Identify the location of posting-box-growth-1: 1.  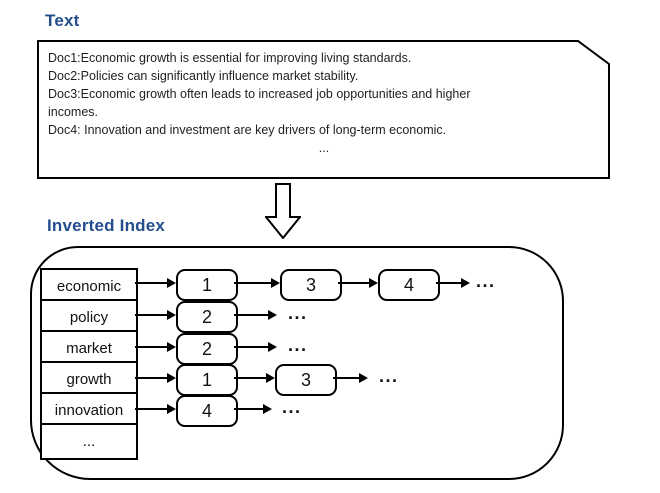
(207, 380).